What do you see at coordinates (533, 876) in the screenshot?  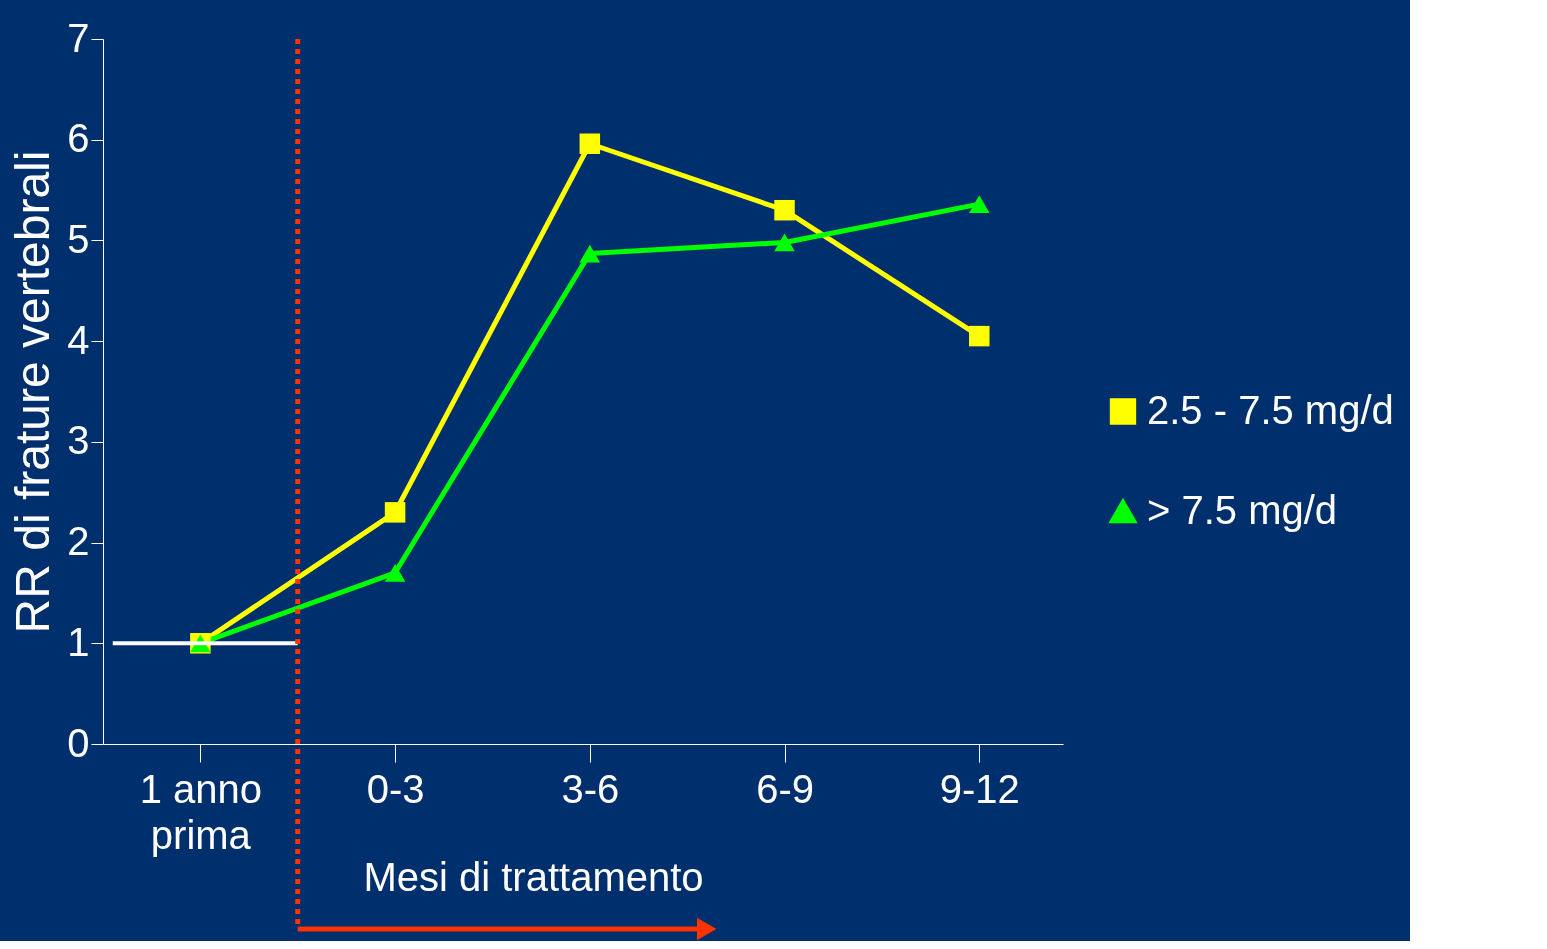 I see `x-axis-title: Mesi di trattamento` at bounding box center [533, 876].